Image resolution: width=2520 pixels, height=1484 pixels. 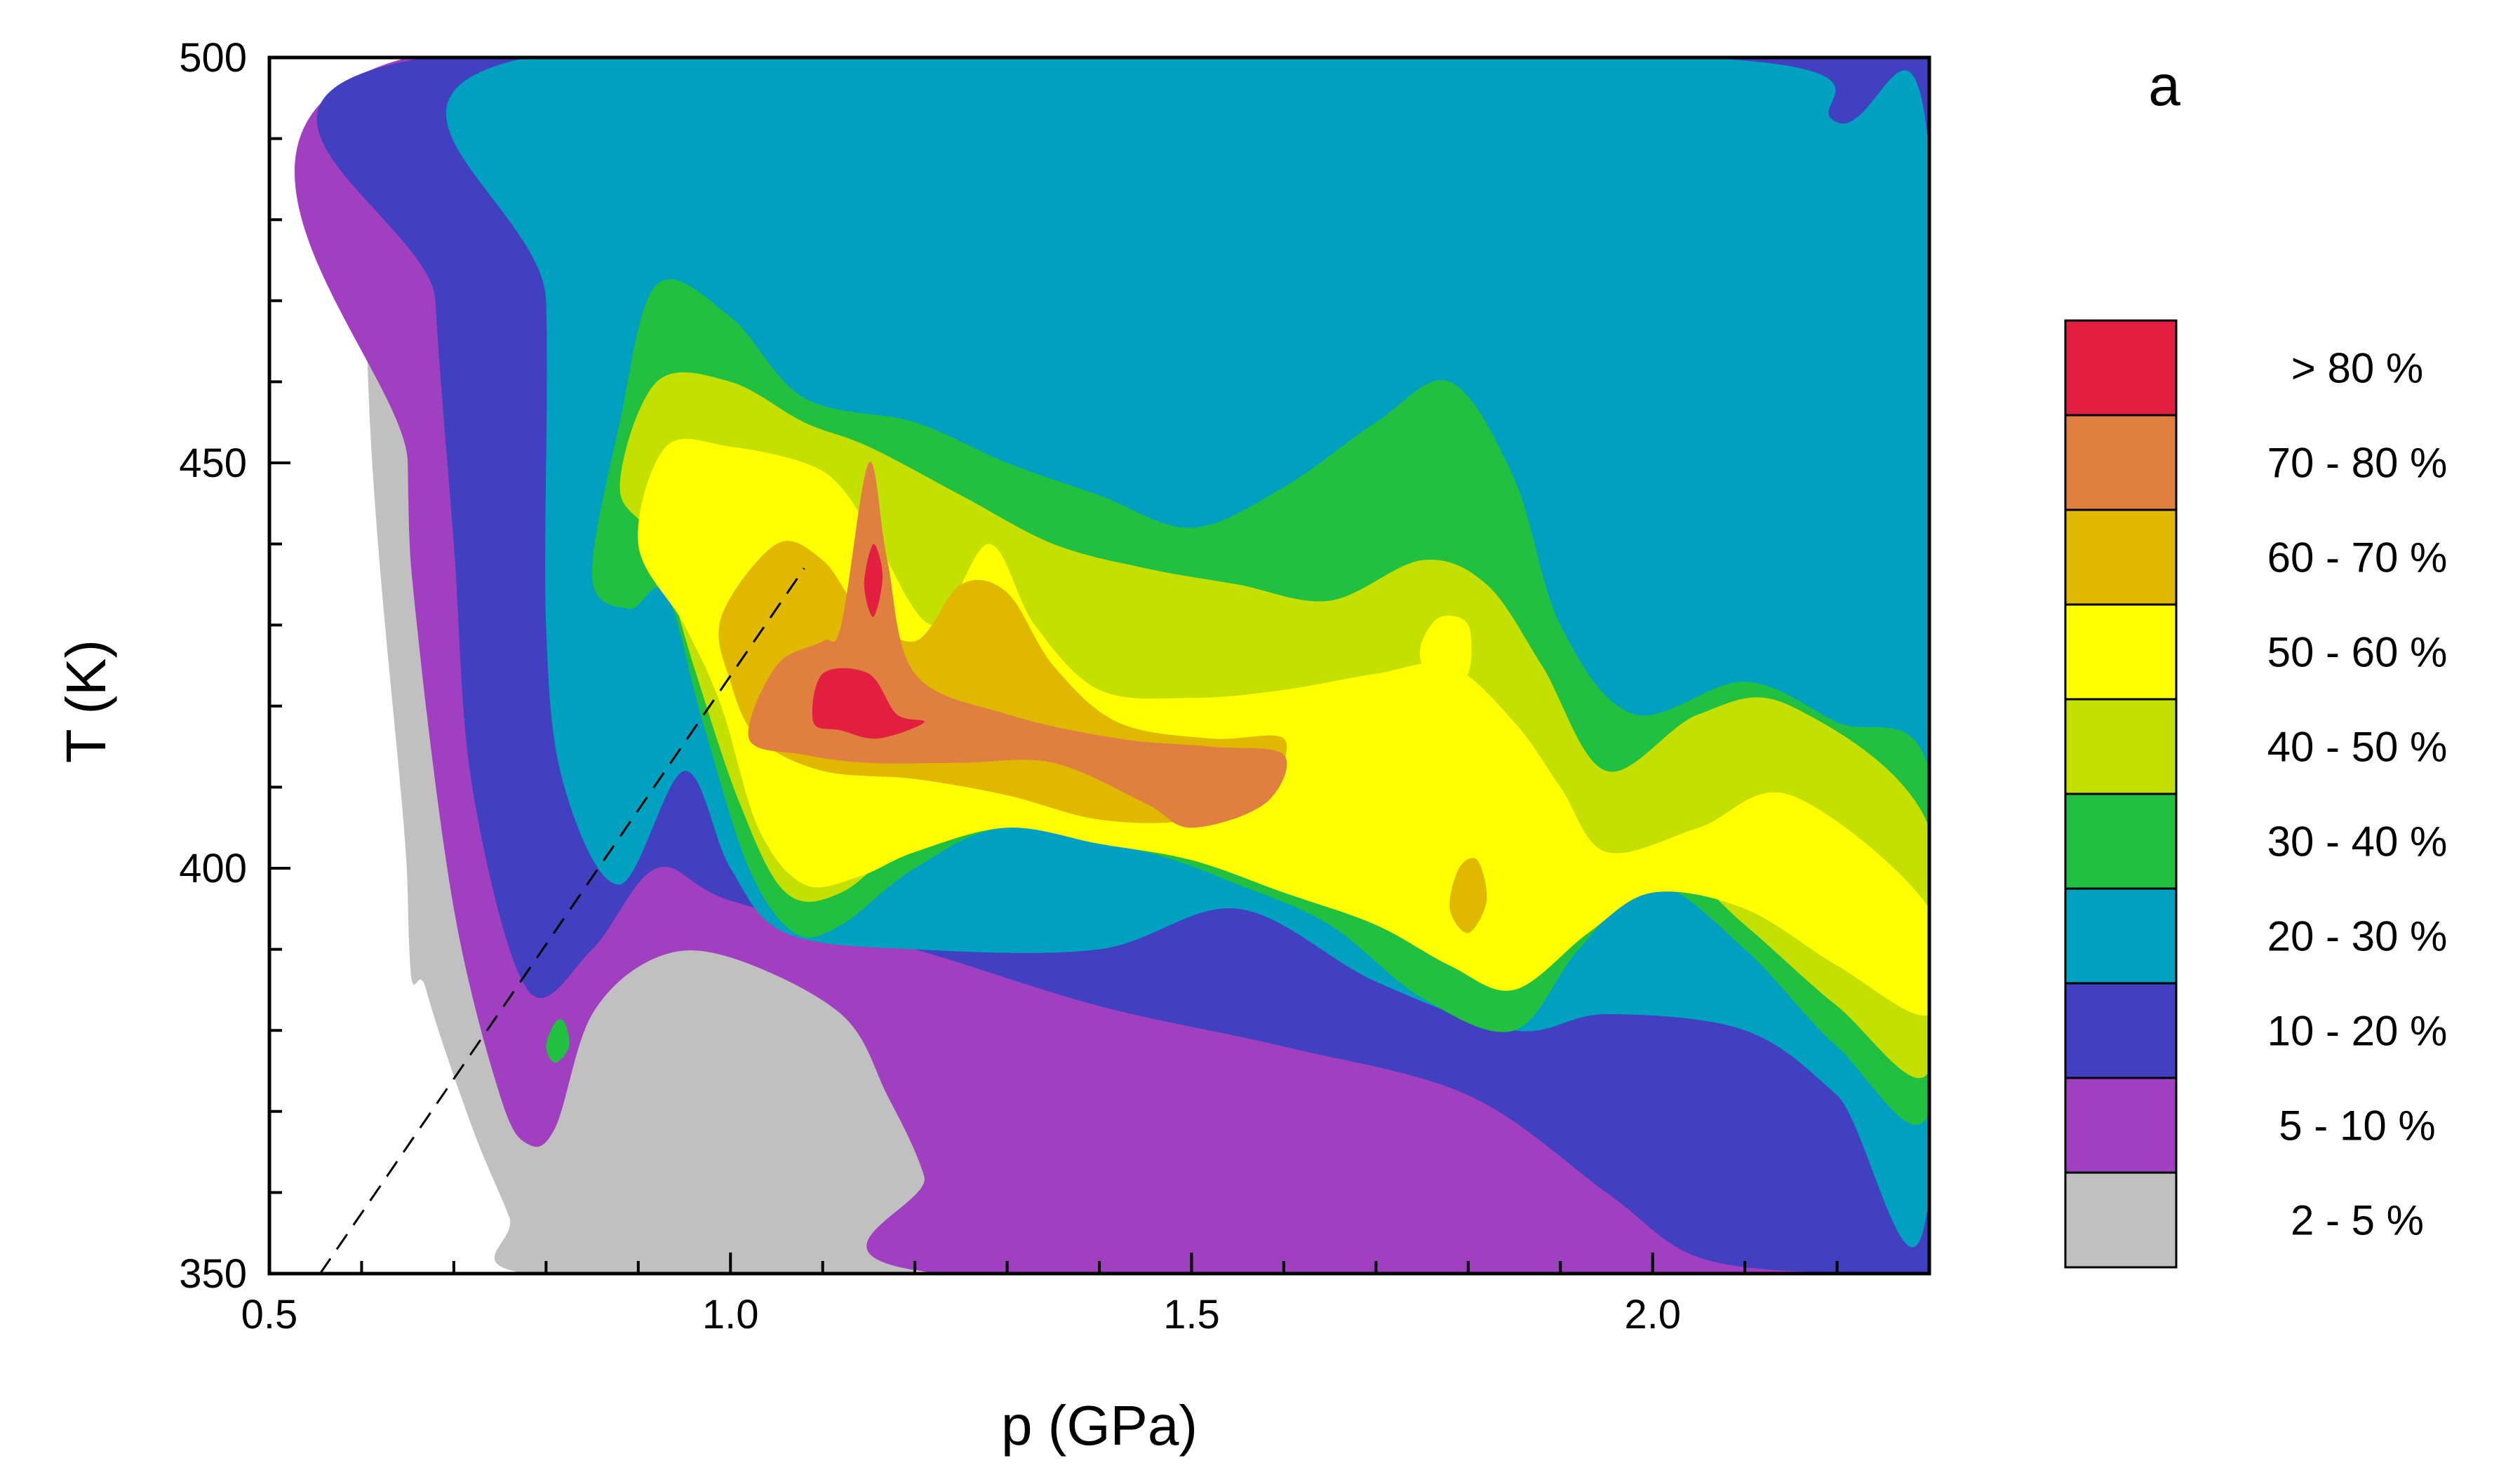 What do you see at coordinates (1099, 171) in the screenshot?
I see `contour-spot-20-30-b` at bounding box center [1099, 171].